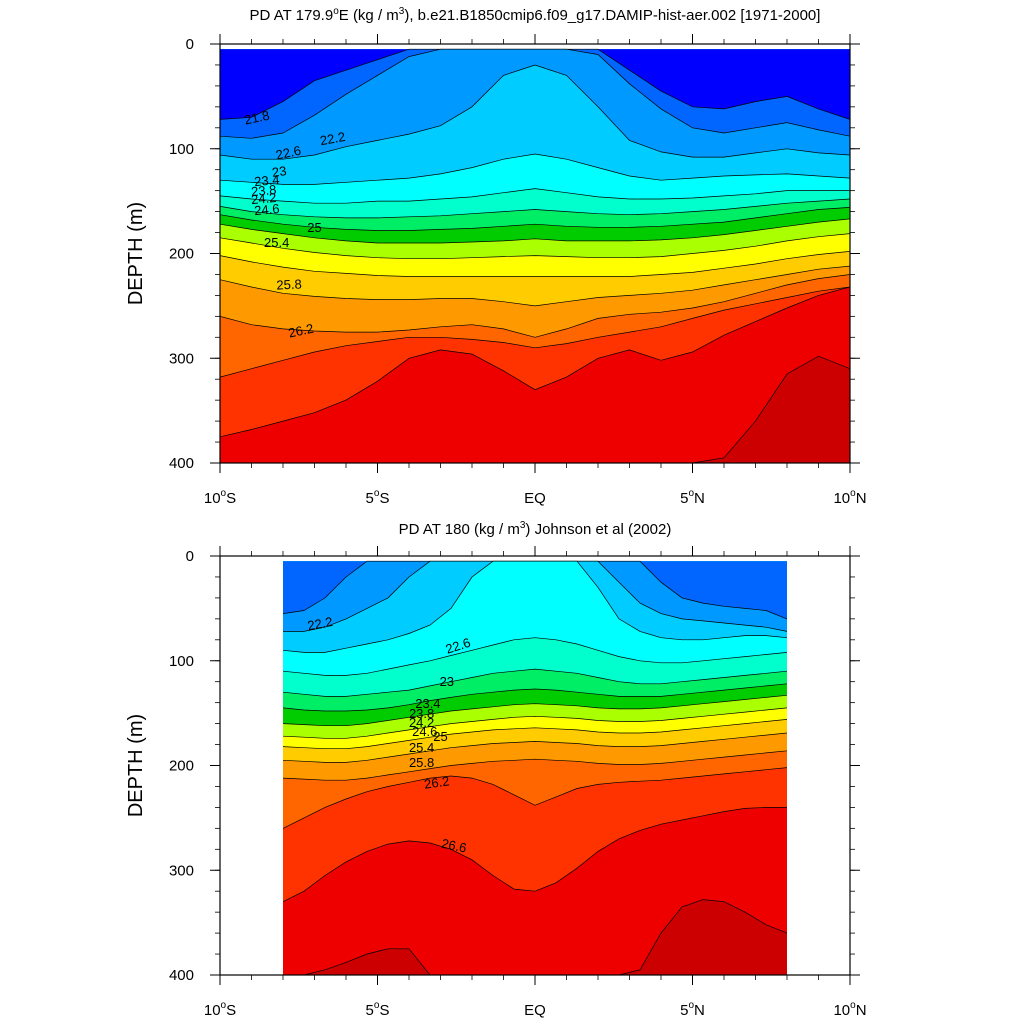  What do you see at coordinates (454, 846) in the screenshot?
I see `contour-label: 26.6` at bounding box center [454, 846].